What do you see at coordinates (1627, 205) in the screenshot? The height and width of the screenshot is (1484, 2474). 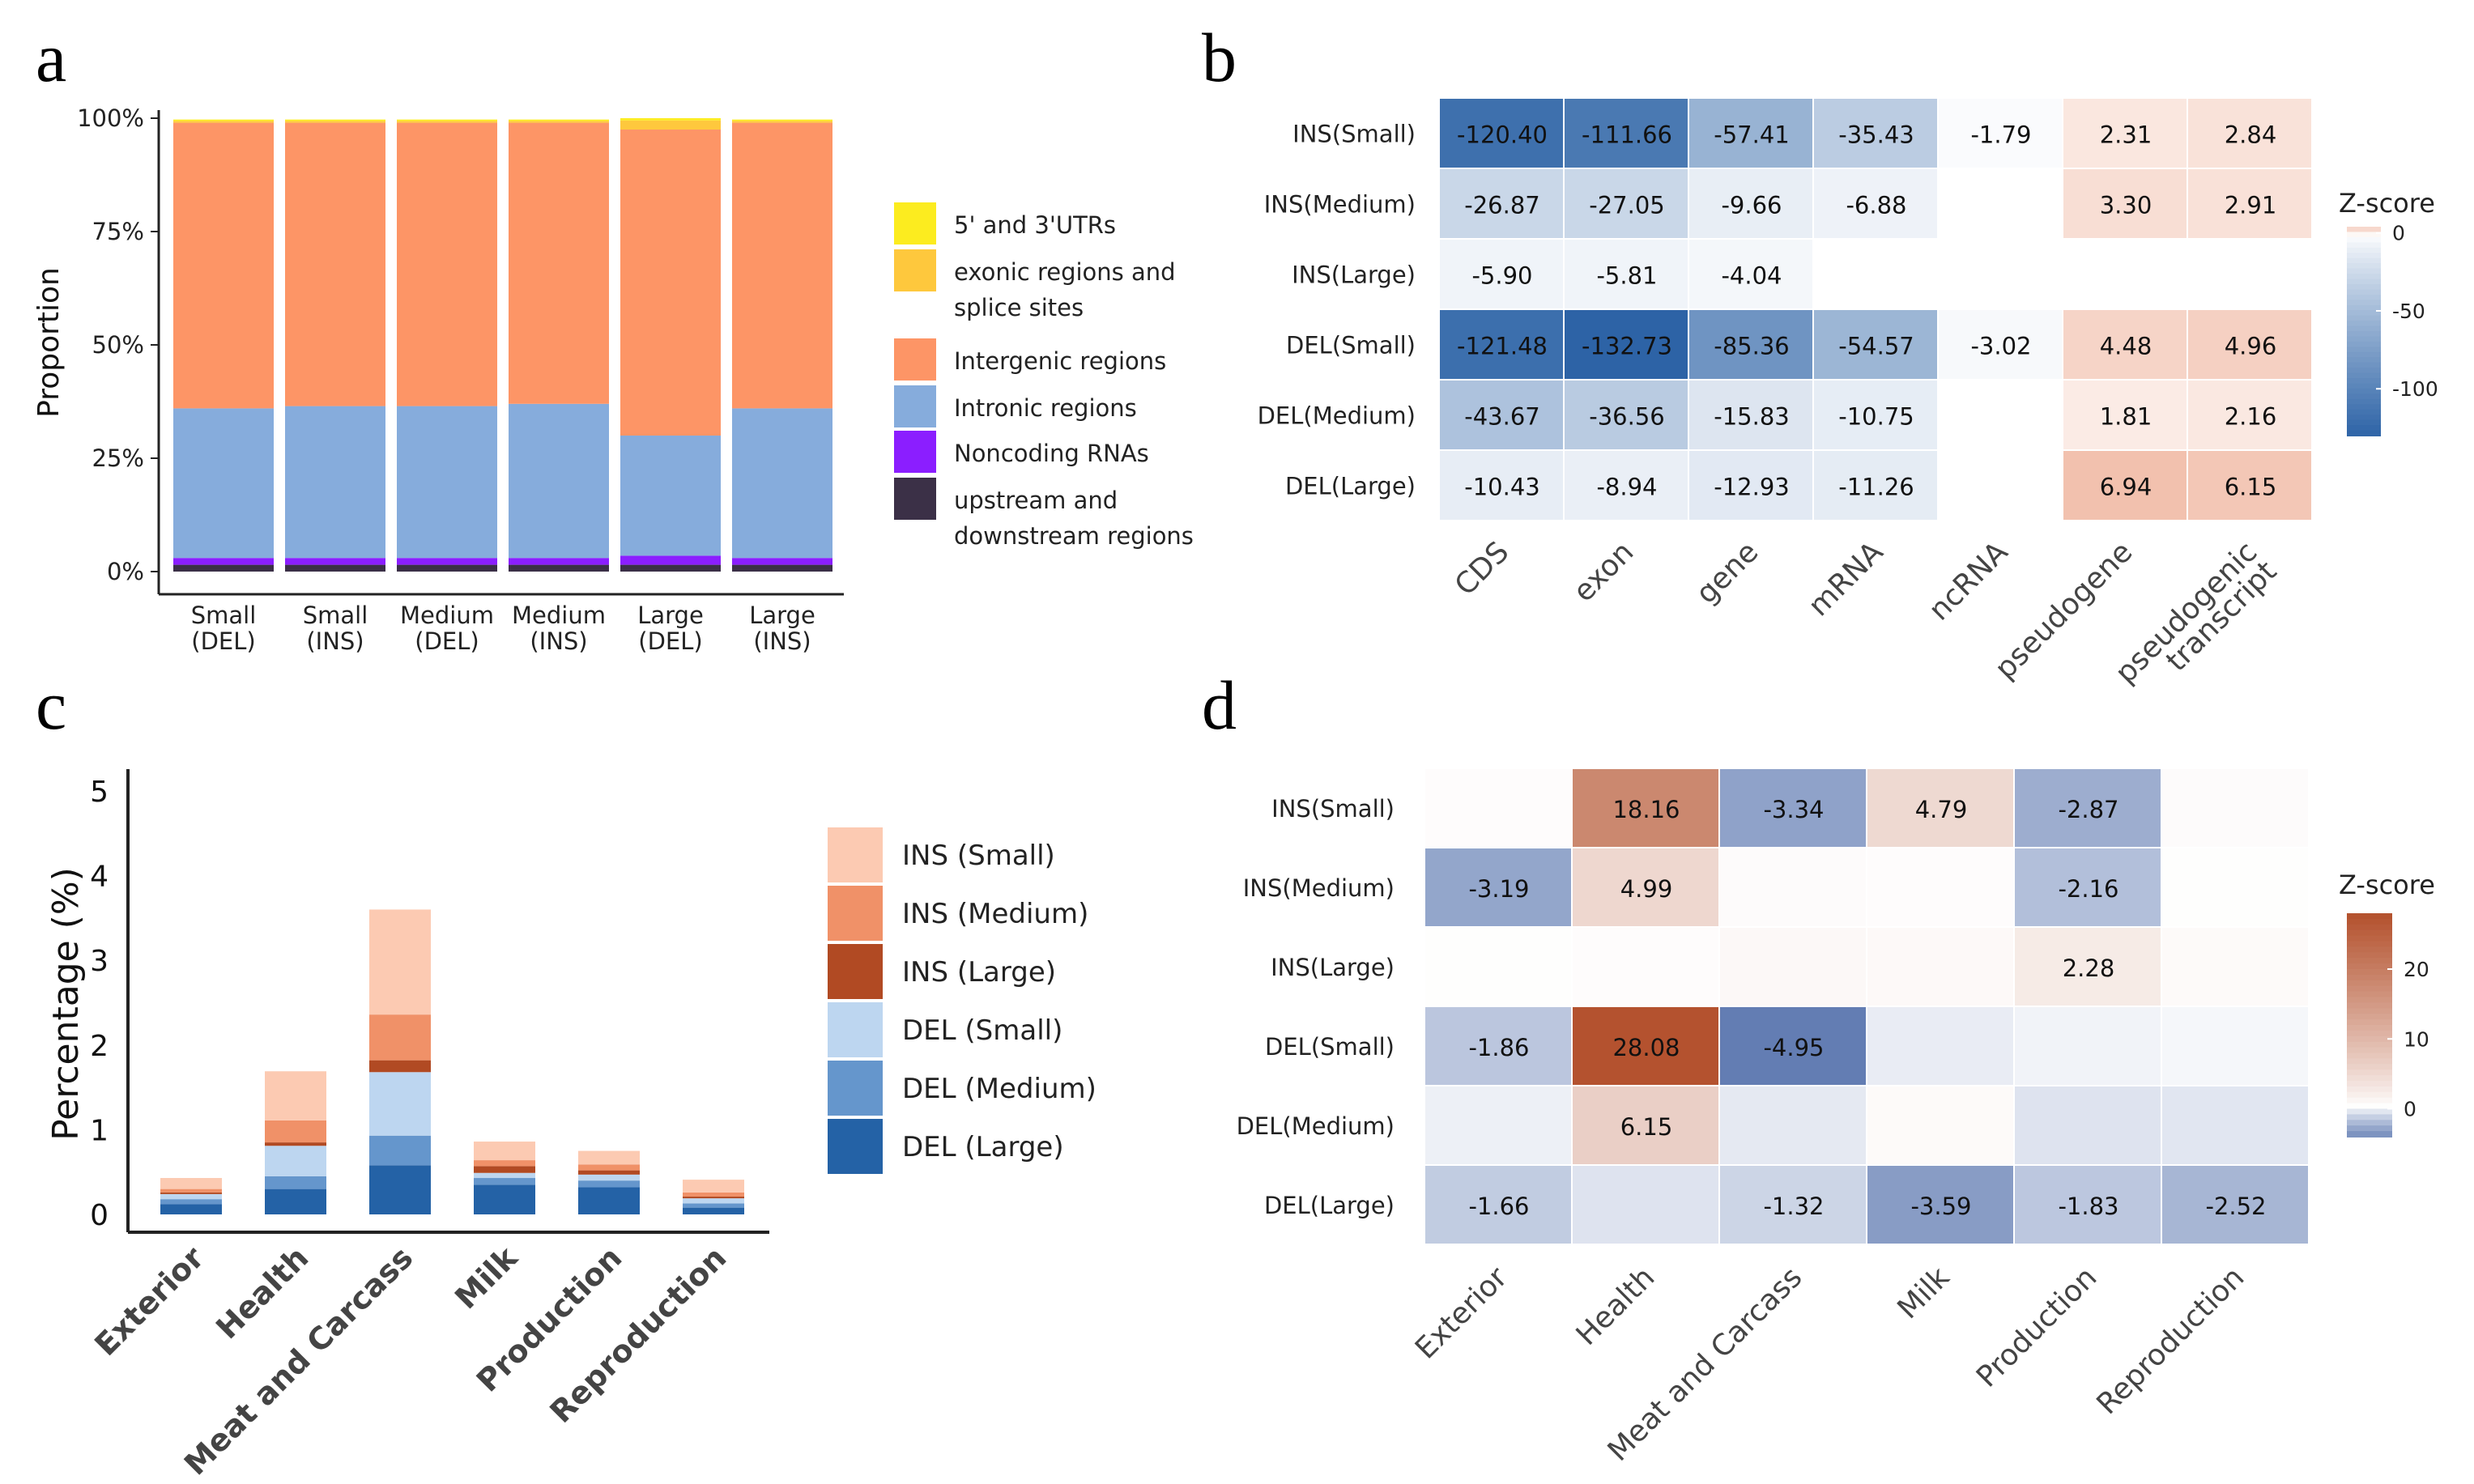 I see `heatmap-cell-value: -27.05` at bounding box center [1627, 205].